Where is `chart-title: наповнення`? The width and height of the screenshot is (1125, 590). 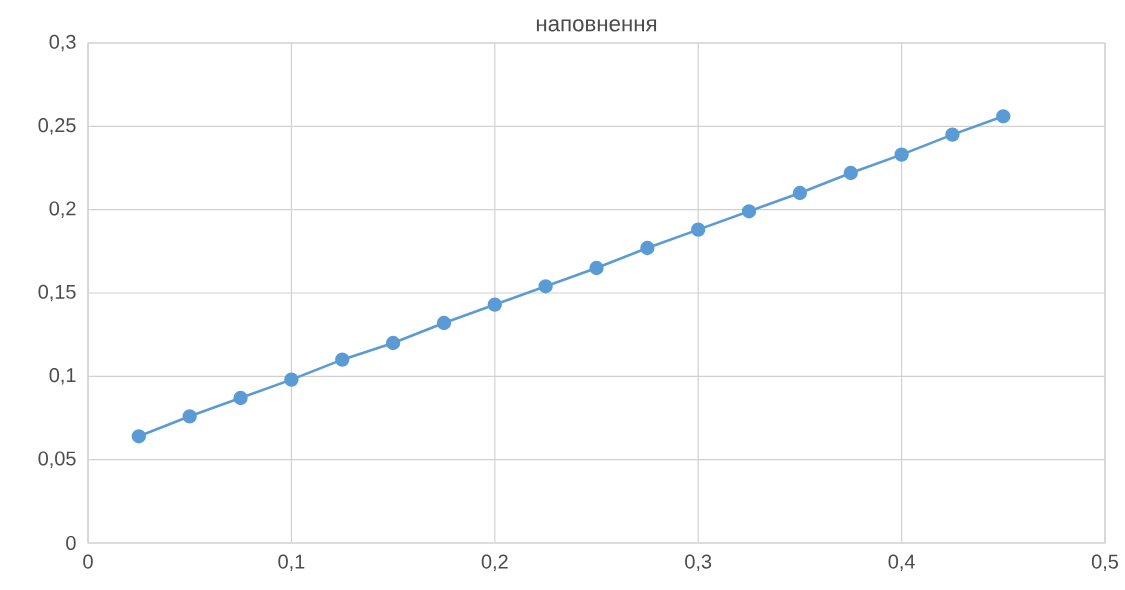
chart-title: наповнення is located at coordinates (596, 25).